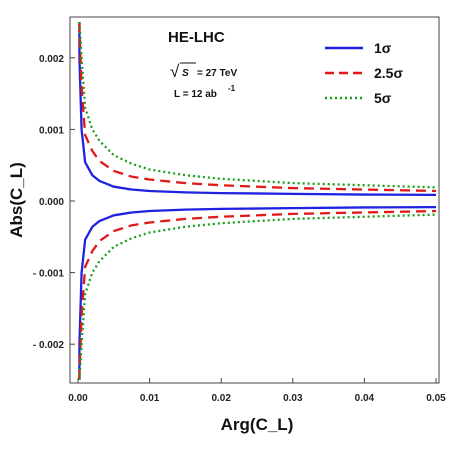 Image resolution: width=450 pixels, height=451 pixels. Describe the element at coordinates (383, 98) in the screenshot. I see `legend-label-5sigma: 5σ` at that location.